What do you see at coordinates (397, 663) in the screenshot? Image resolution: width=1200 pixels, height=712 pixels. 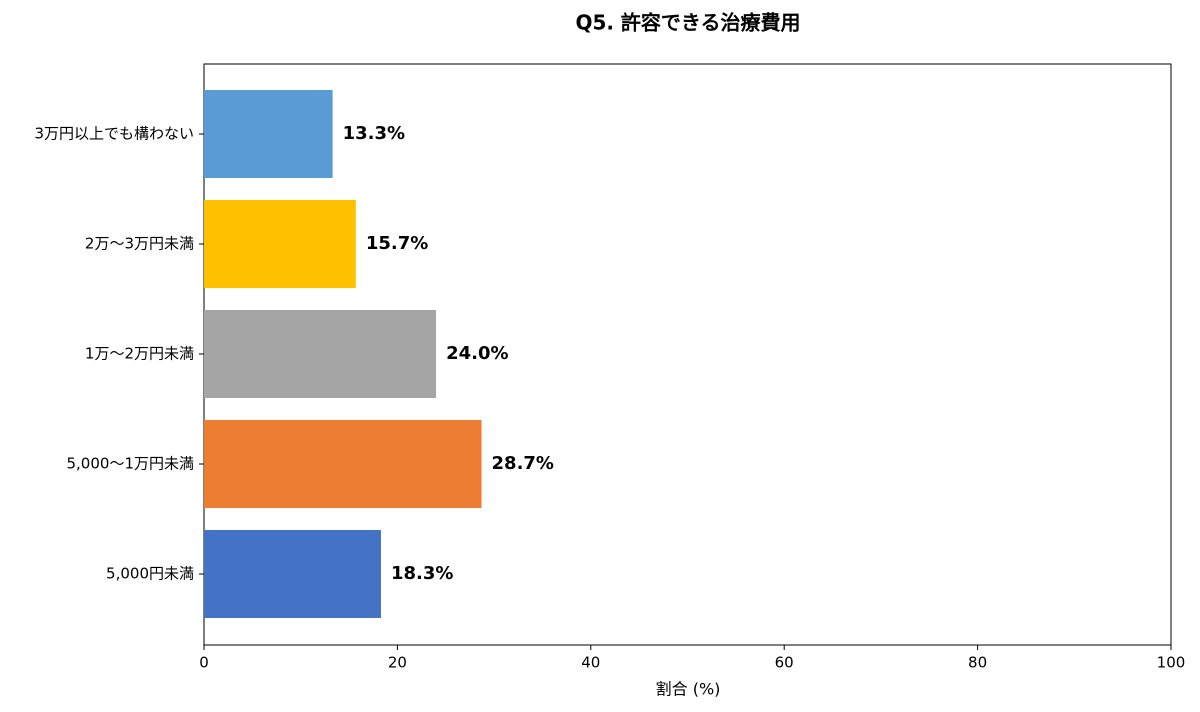 I see `x-tick-label: 20` at bounding box center [397, 663].